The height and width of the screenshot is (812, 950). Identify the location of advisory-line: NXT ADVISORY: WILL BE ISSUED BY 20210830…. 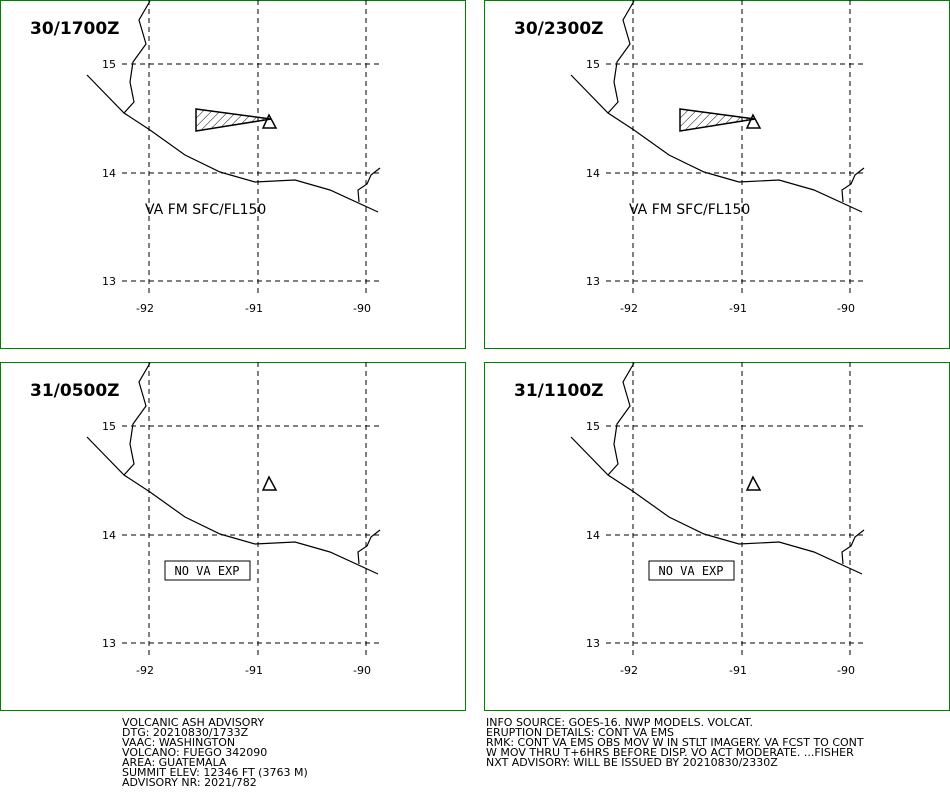
(632, 762).